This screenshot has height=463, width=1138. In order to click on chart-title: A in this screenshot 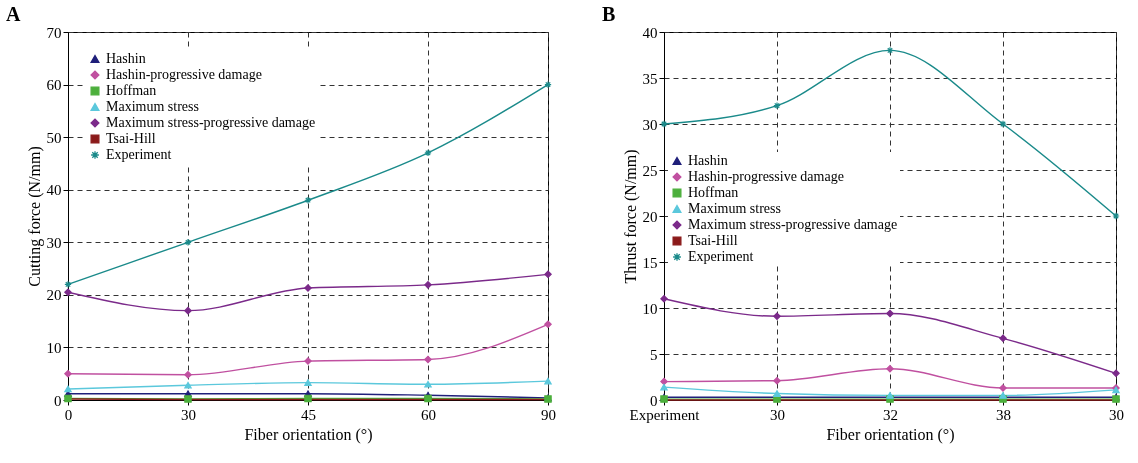, I will do `click(13, 14)`.